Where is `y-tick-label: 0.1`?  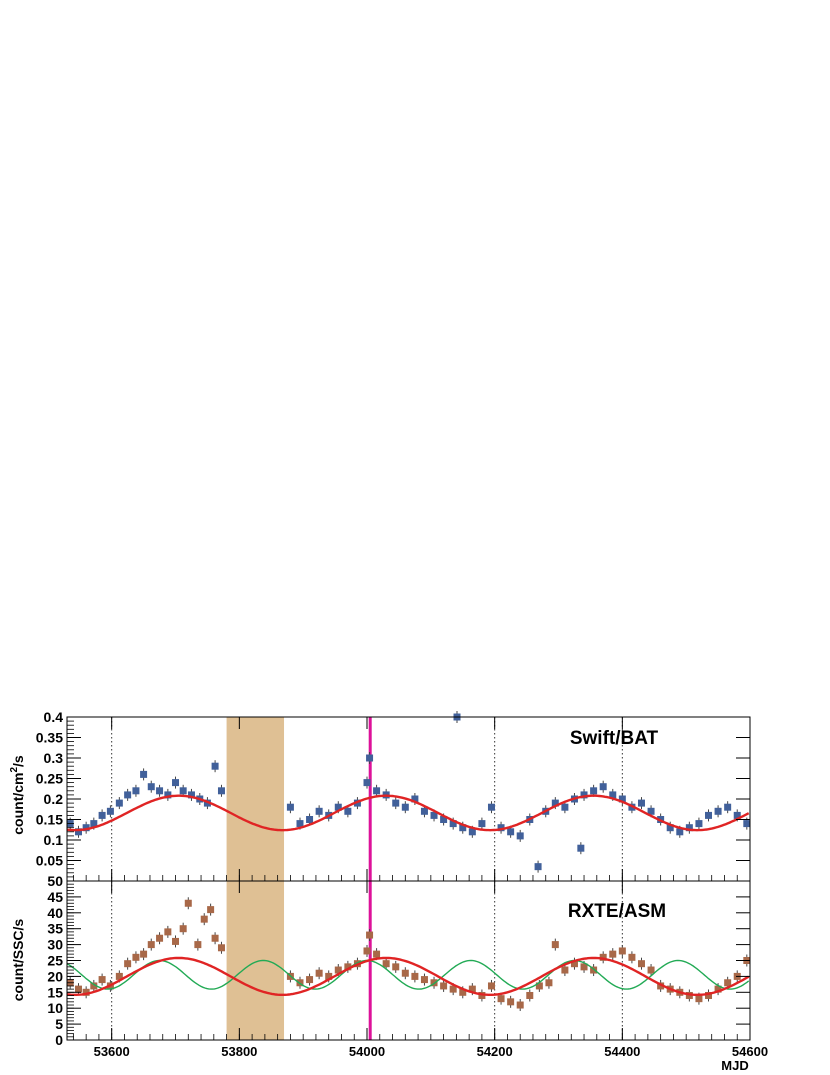
y-tick-label: 0.1 is located at coordinates (54, 840).